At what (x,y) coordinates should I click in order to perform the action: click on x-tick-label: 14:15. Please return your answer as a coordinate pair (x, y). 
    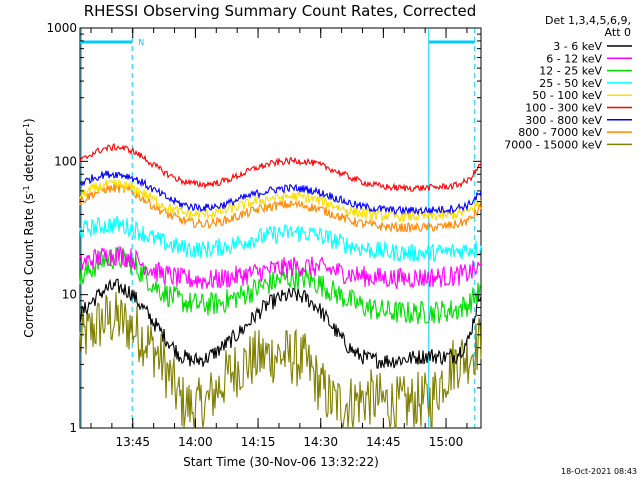
    Looking at the image, I should click on (258, 442).